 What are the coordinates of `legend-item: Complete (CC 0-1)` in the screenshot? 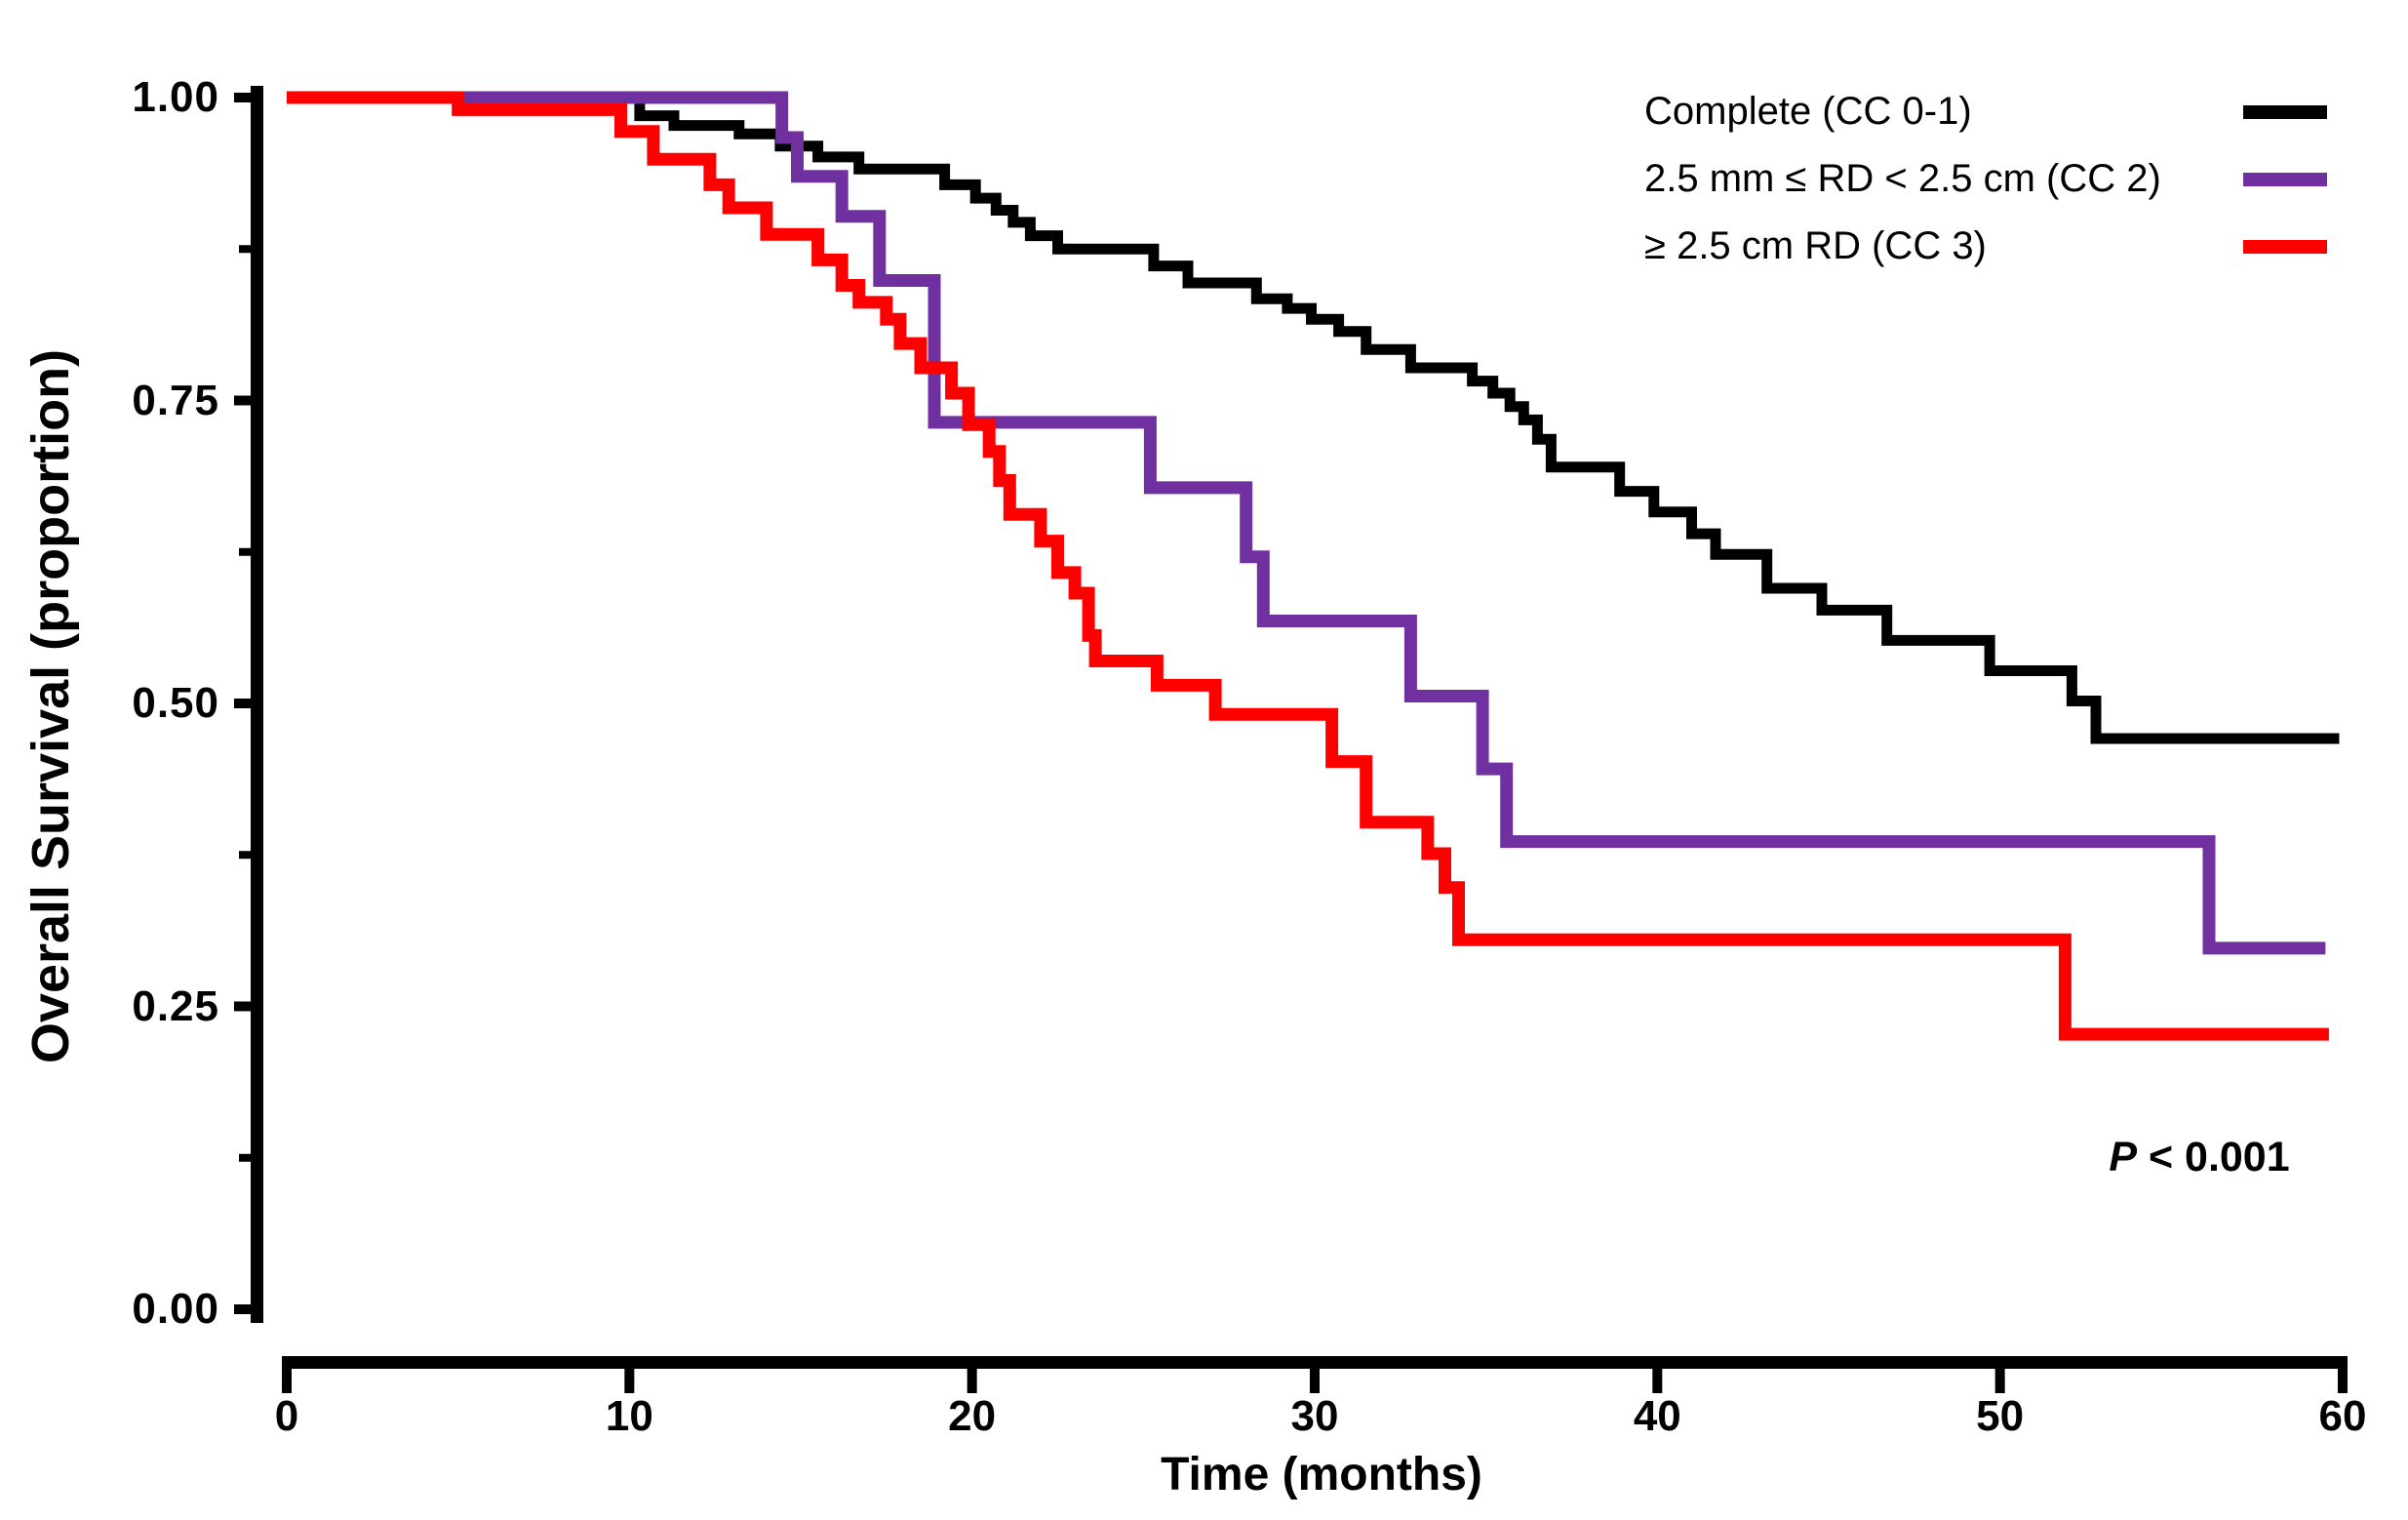 It's located at (1985, 111).